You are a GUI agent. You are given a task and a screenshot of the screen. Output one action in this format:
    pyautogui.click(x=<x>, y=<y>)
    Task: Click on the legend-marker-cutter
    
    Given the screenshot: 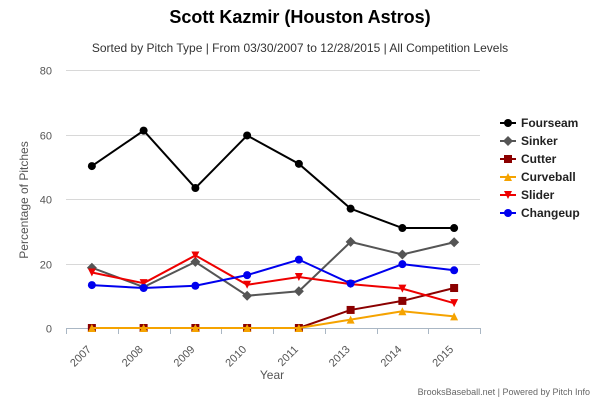 What is the action you would take?
    pyautogui.click(x=508, y=159)
    